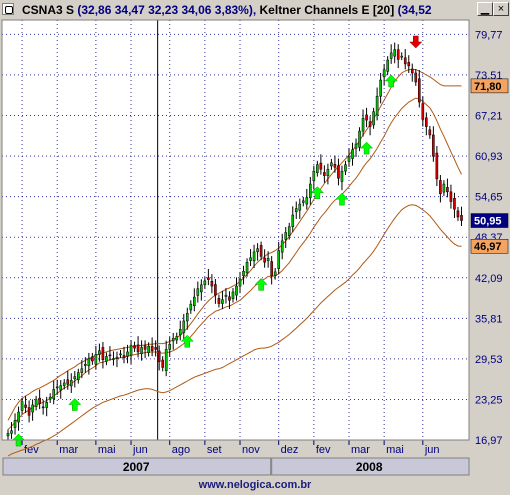  What do you see at coordinates (181, 450) in the screenshot?
I see `x-tick-label: ago` at bounding box center [181, 450].